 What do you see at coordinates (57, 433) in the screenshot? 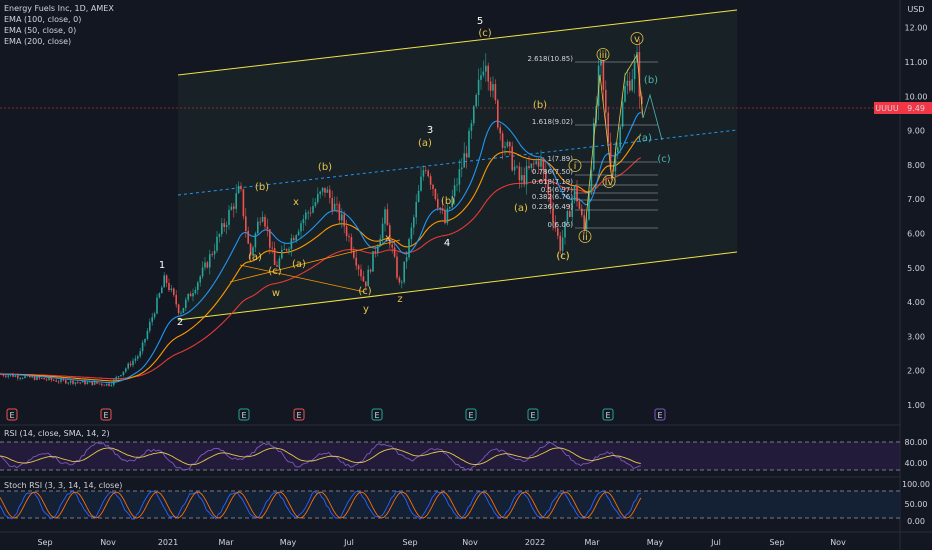
I see `rsi-legend: RSI (14, close, SMA, 14, 2)` at bounding box center [57, 433].